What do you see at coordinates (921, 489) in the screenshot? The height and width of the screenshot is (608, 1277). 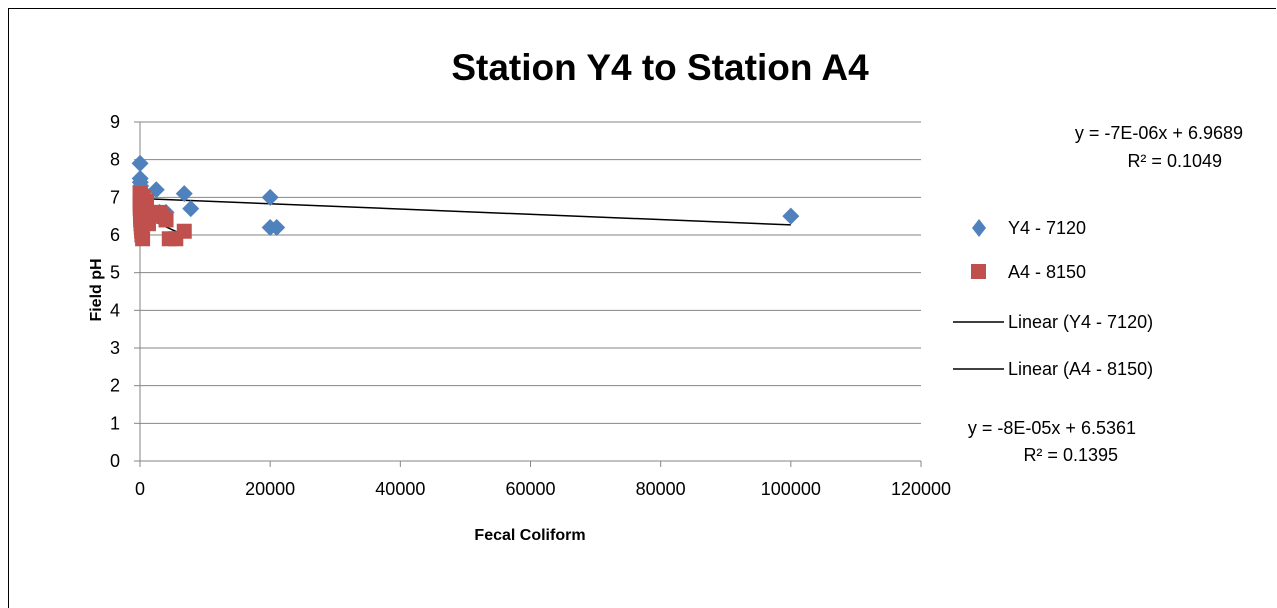 I see `x-tick-label-120000: 120000` at bounding box center [921, 489].